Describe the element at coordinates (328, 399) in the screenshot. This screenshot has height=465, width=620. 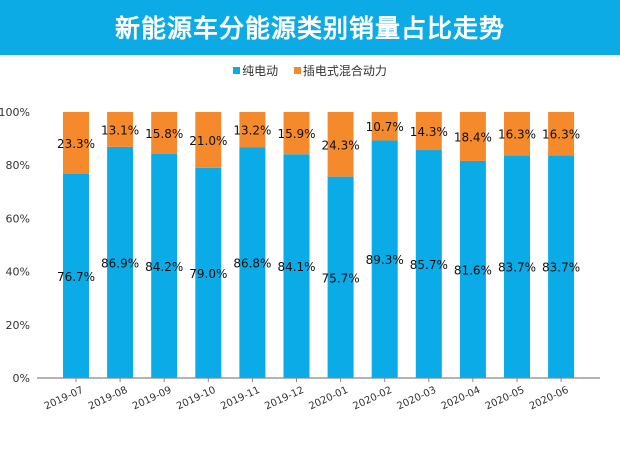
I see `x-tick-label: 2020-01` at that location.